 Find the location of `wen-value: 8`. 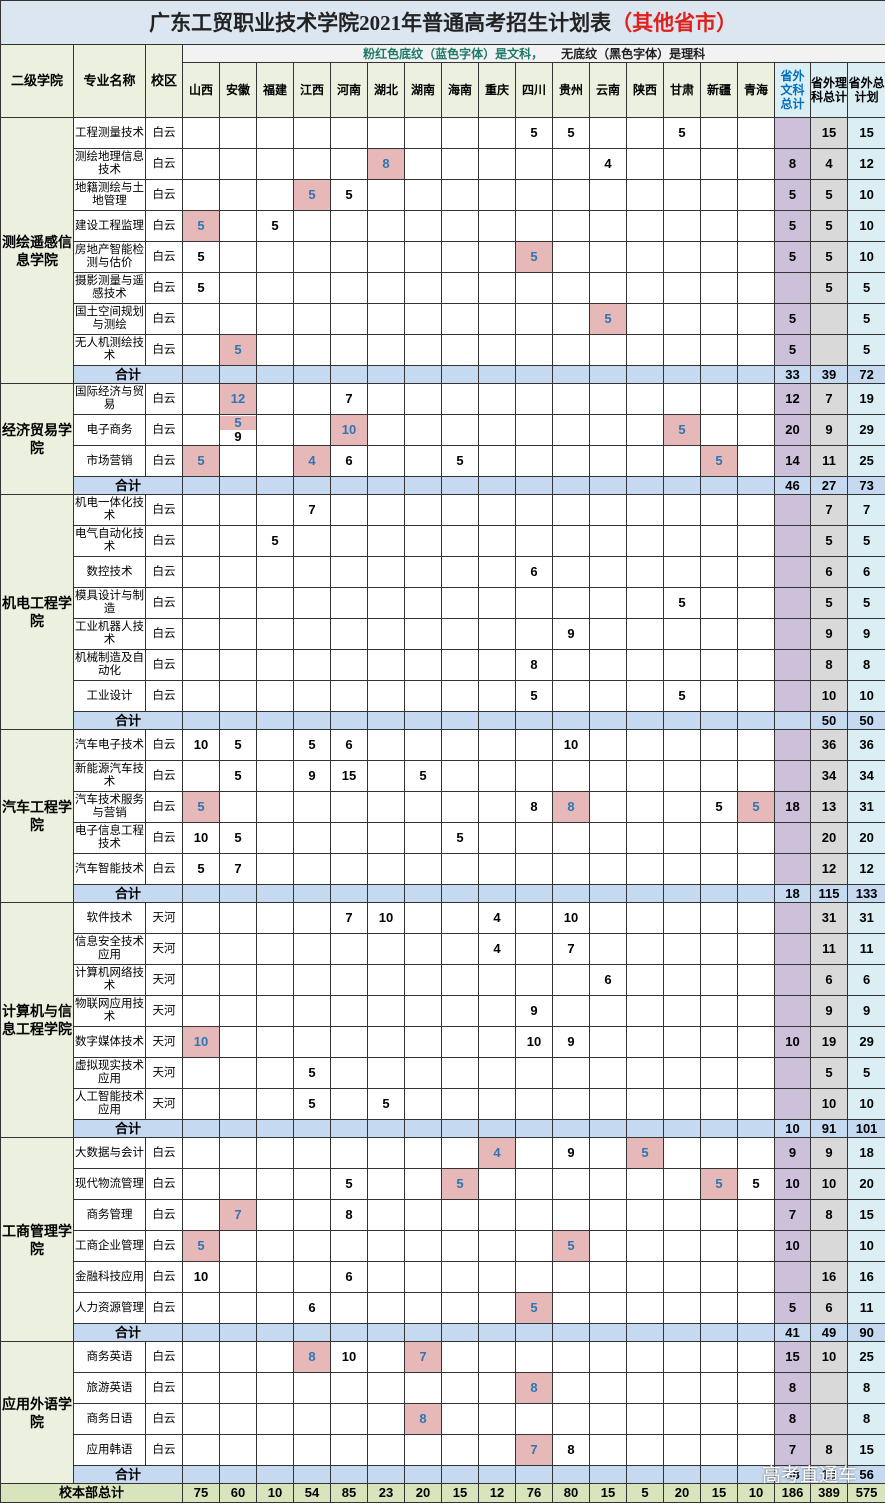

wen-value: 8 is located at coordinates (534, 1388).